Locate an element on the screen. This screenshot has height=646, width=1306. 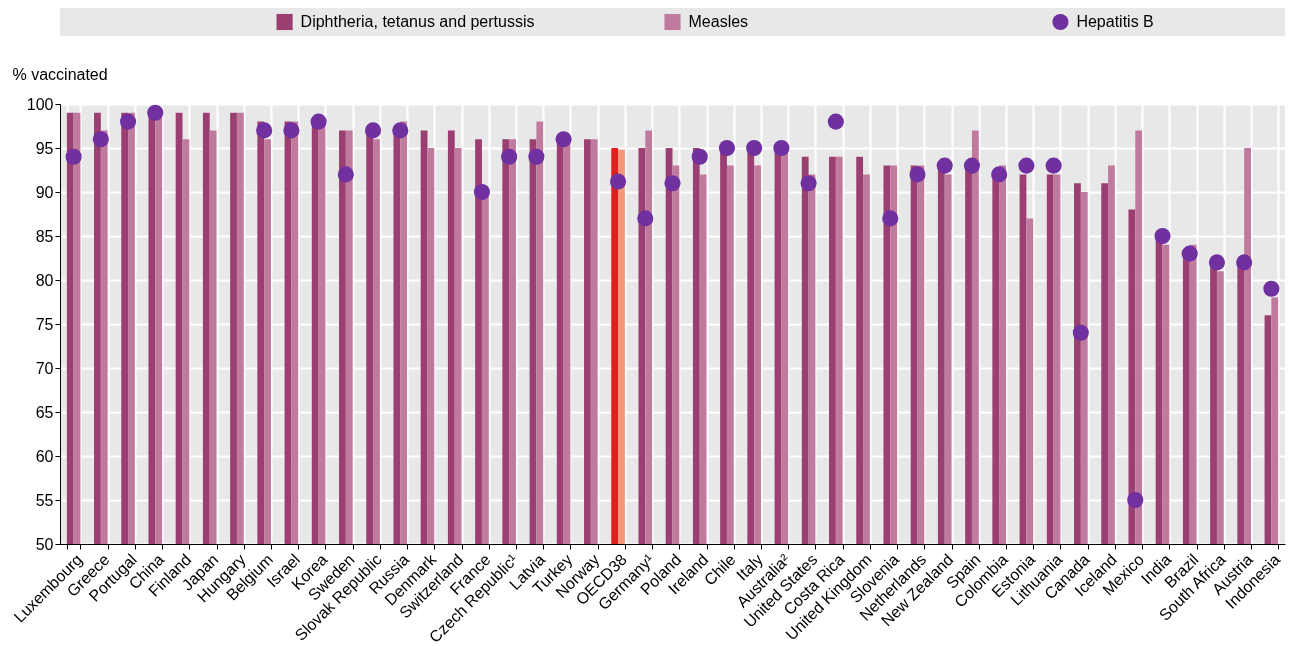
y-tick-label: 80 is located at coordinates (44, 280).